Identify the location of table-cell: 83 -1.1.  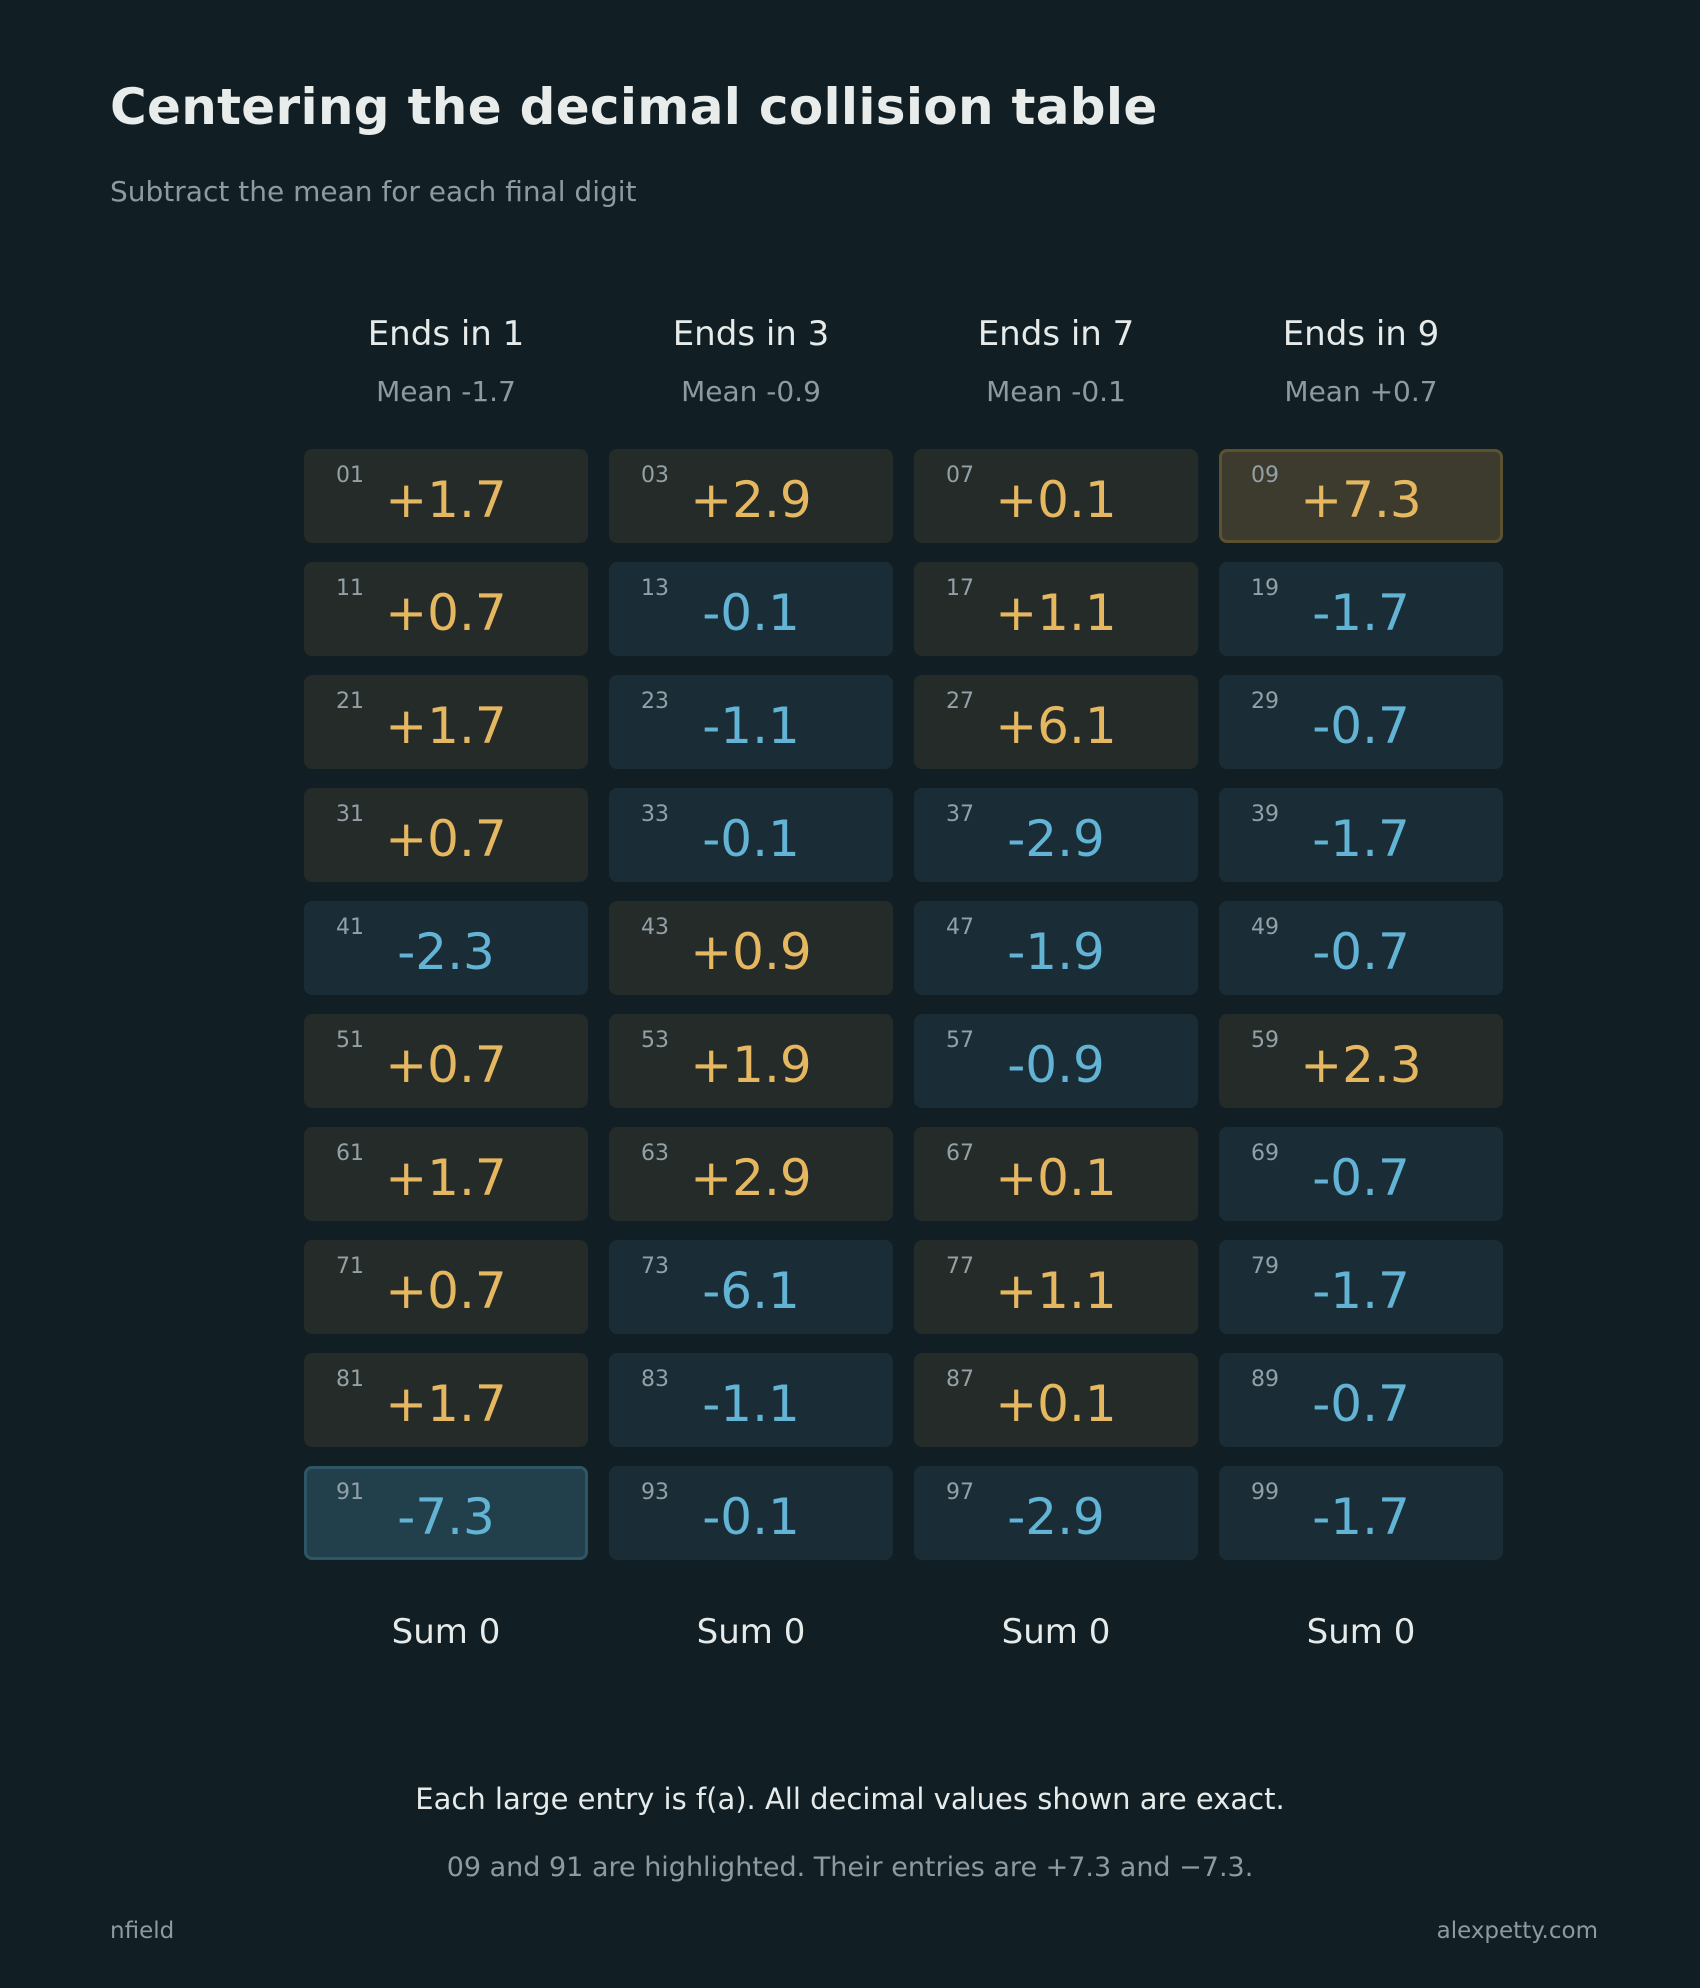
(751, 1400).